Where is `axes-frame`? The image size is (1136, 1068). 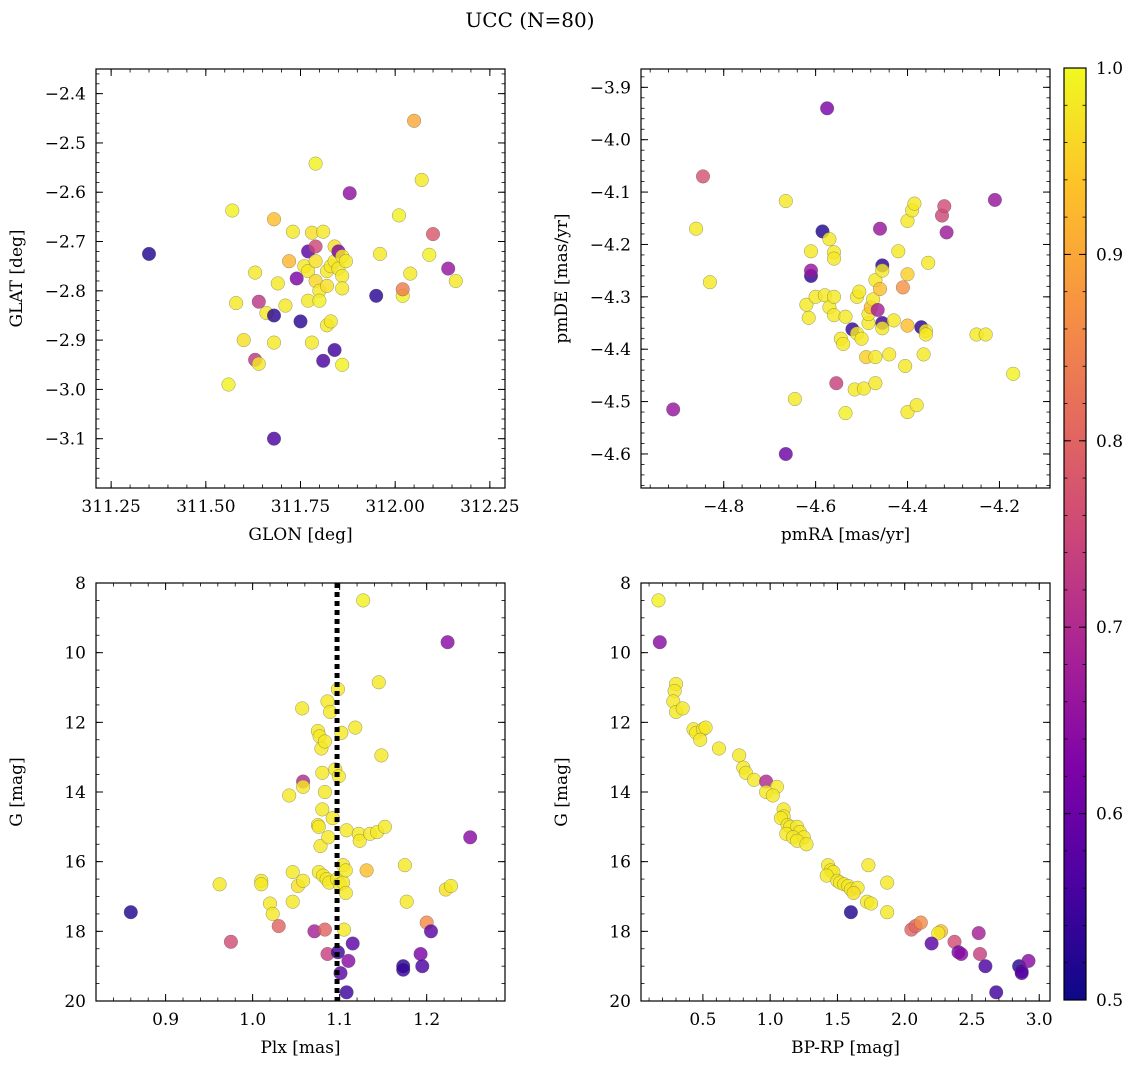
axes-frame is located at coordinates (845, 792).